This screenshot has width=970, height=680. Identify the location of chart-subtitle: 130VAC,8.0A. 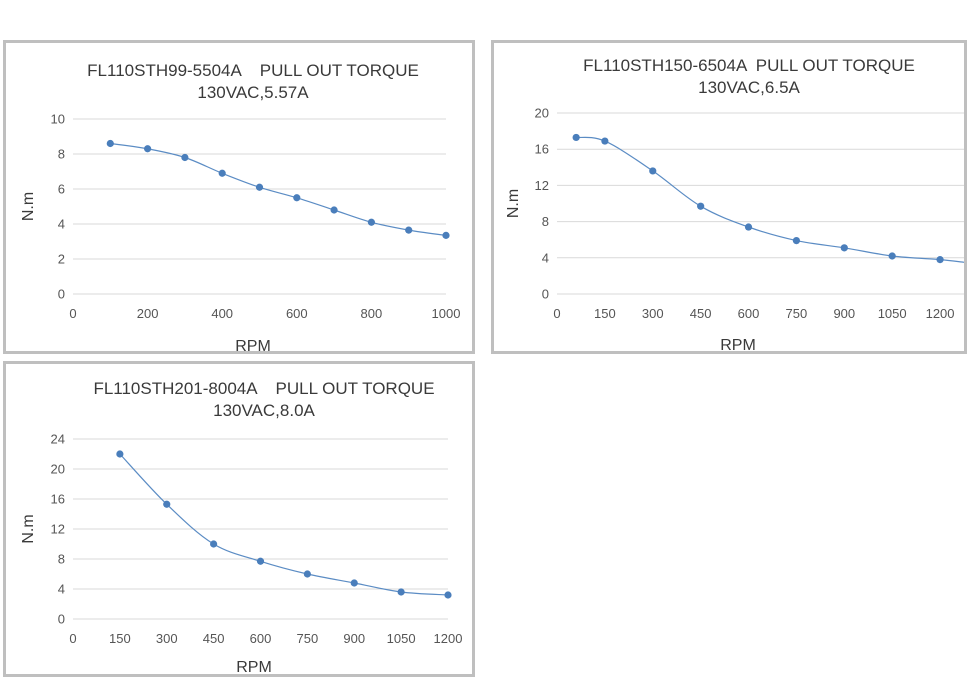
(264, 410).